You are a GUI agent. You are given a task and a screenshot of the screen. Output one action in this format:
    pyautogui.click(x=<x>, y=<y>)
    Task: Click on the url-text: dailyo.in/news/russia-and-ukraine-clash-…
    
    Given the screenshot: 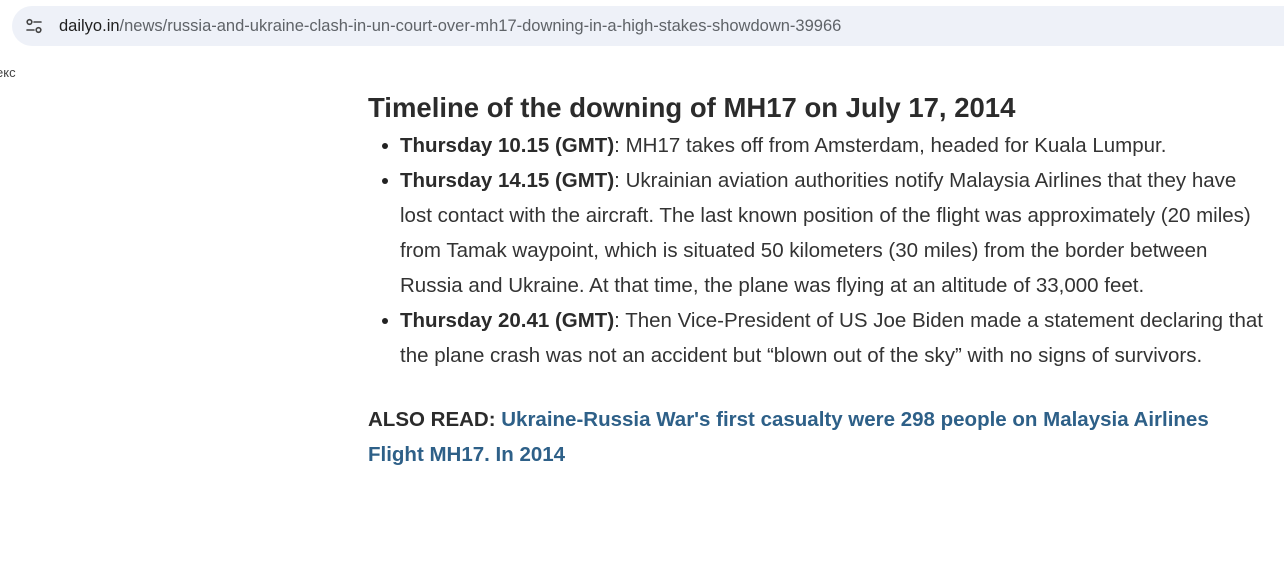 What is the action you would take?
    pyautogui.click(x=450, y=26)
    